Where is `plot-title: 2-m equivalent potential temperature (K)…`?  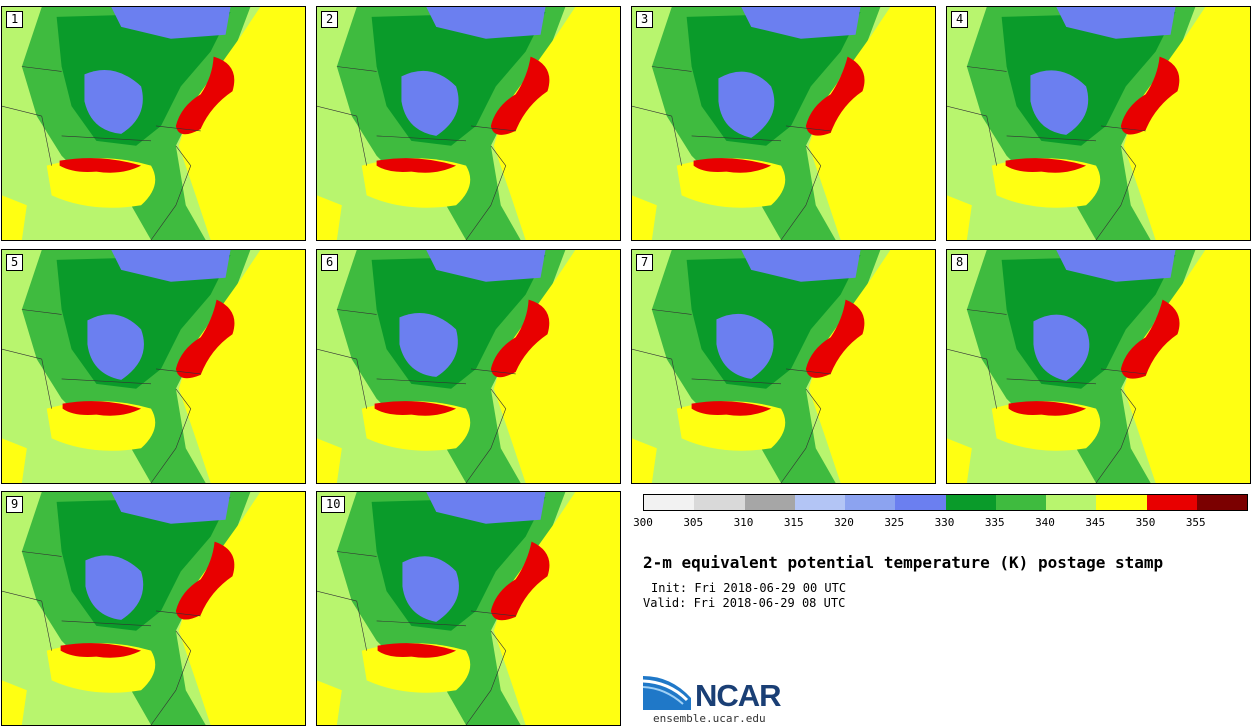 plot-title: 2-m equivalent potential temperature (K)… is located at coordinates (903, 562).